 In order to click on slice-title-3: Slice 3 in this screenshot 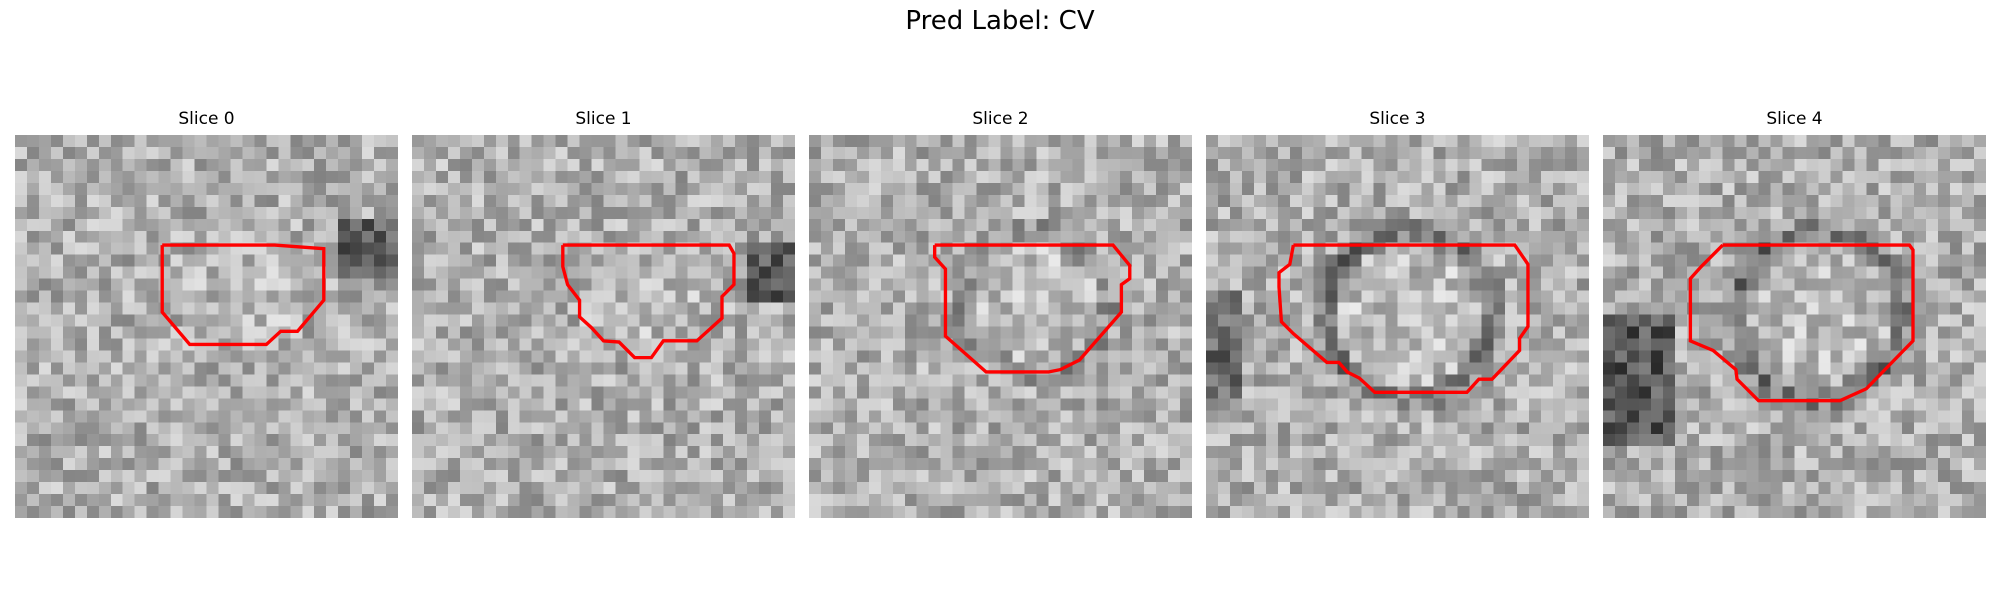, I will do `click(1397, 119)`.